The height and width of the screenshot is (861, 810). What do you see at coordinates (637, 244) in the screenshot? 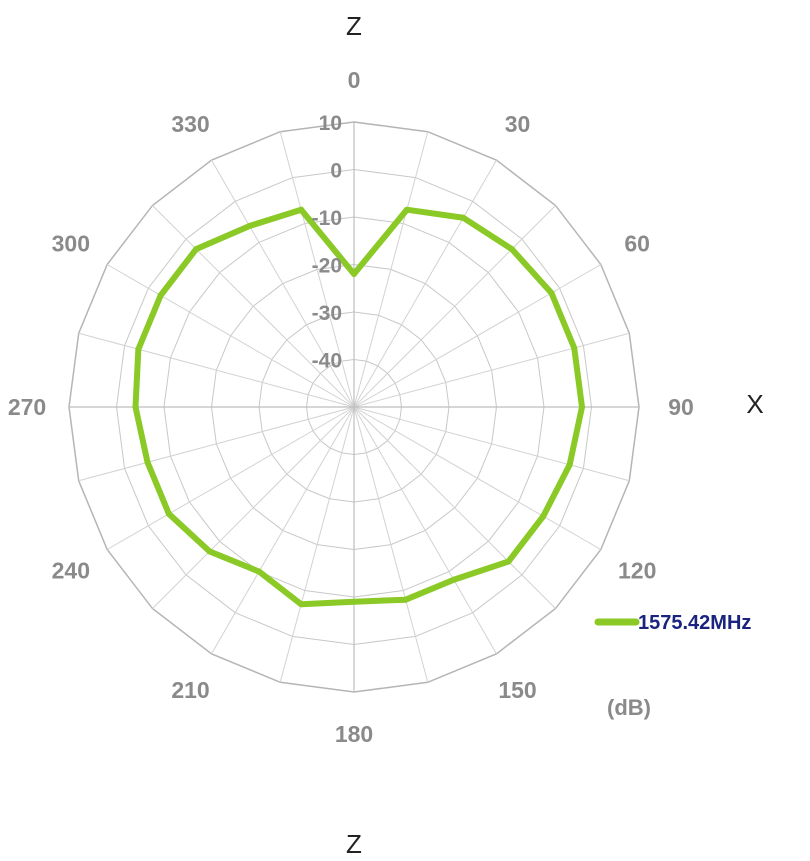
I see `angular-tick-label: 60` at bounding box center [637, 244].